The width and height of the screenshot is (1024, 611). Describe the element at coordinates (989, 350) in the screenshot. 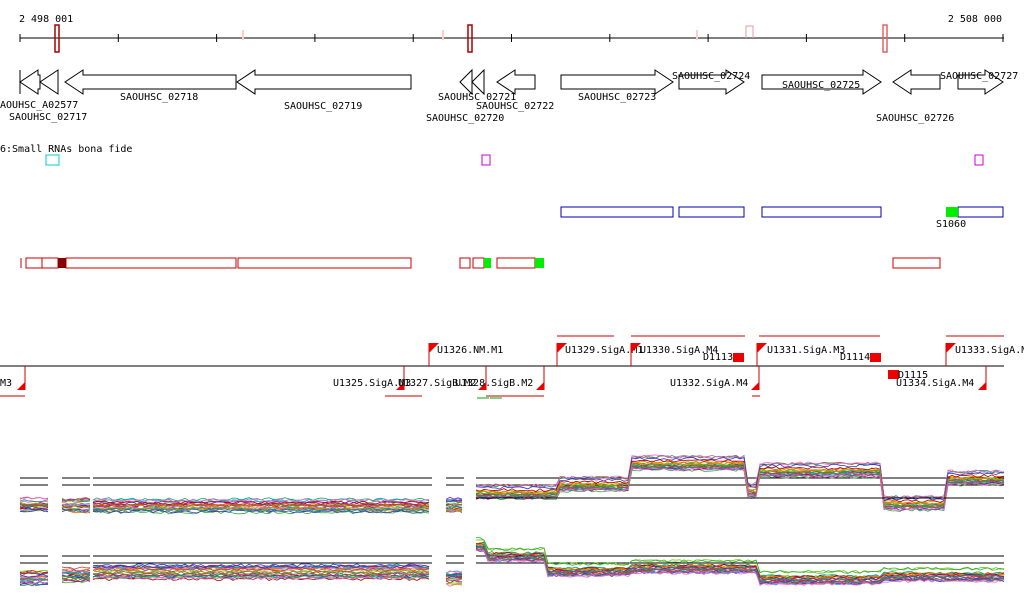

I see `promoter-label: U1333.SigA.M4` at that location.